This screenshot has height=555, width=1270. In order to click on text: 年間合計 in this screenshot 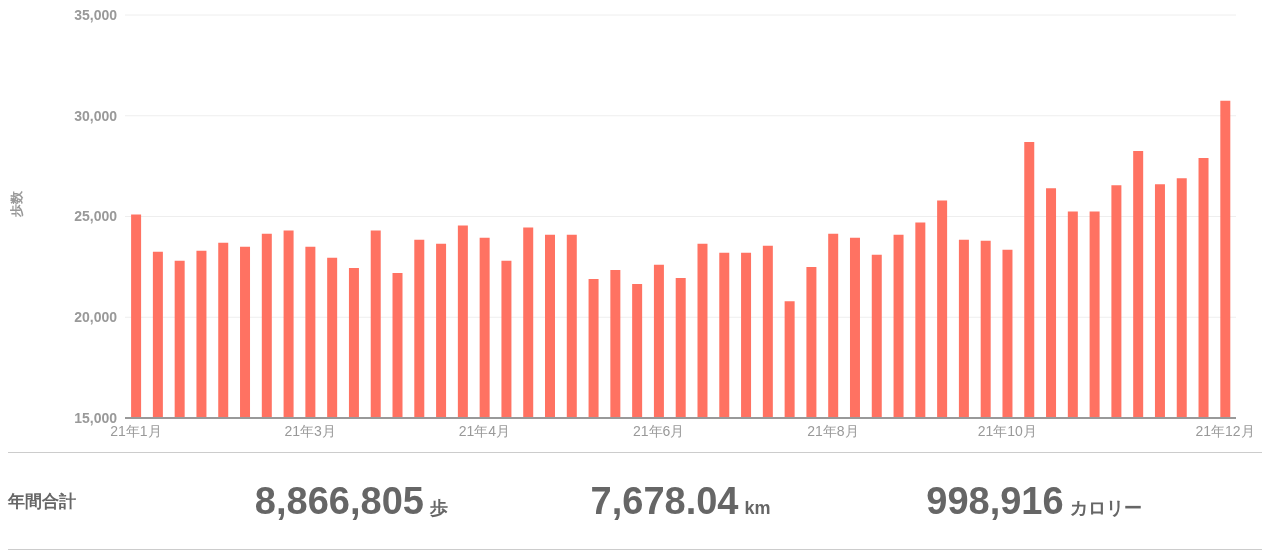, I will do `click(42, 501)`.